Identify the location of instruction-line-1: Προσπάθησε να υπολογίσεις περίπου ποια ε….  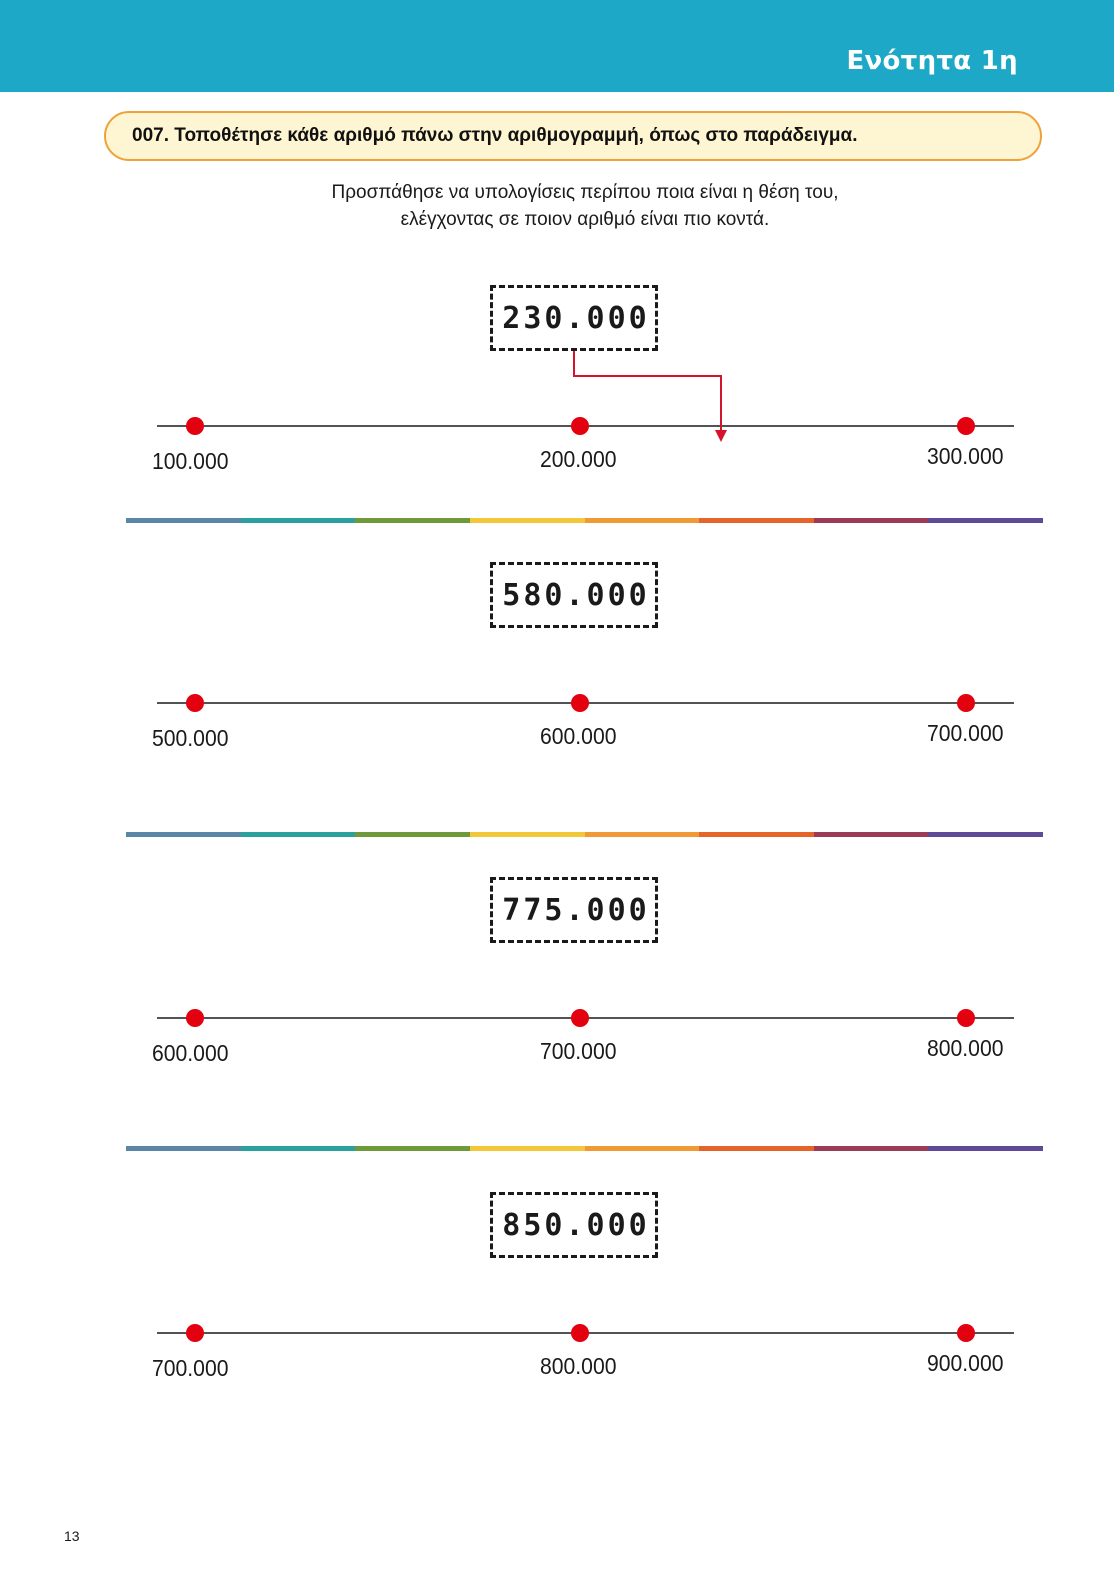
(585, 192).